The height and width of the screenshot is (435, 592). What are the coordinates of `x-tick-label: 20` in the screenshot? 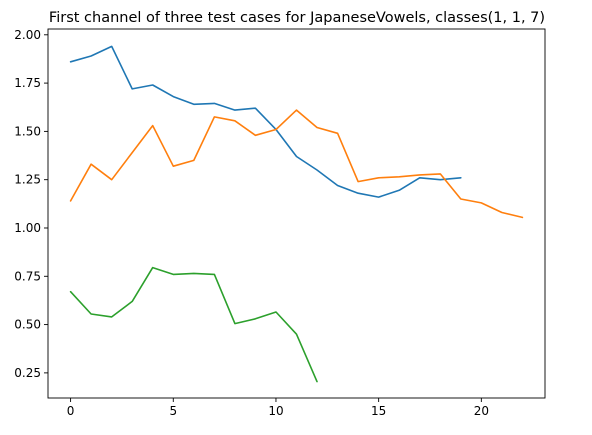 It's located at (481, 411).